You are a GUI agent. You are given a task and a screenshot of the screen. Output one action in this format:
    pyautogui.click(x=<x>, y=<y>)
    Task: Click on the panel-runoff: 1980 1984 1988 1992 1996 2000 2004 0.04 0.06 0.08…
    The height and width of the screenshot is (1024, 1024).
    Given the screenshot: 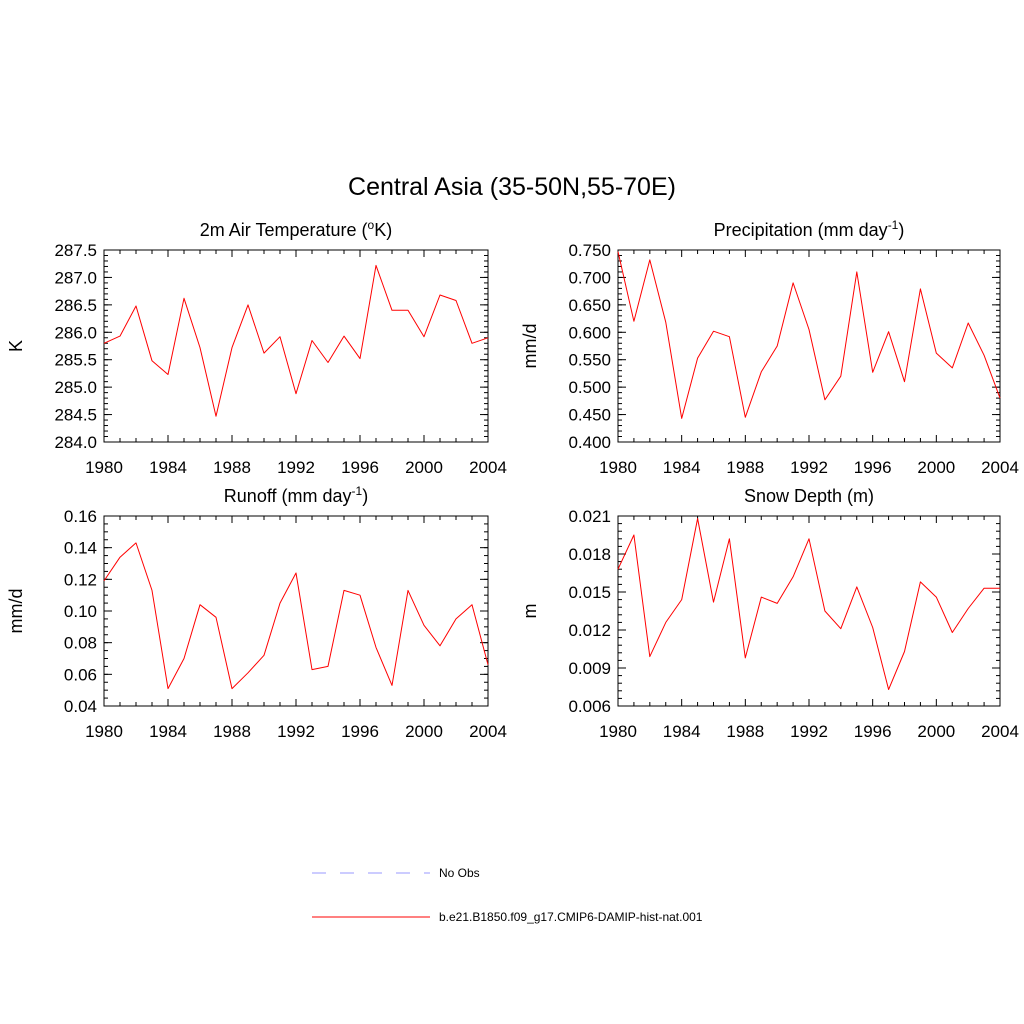 What is the action you would take?
    pyautogui.click(x=256, y=612)
    